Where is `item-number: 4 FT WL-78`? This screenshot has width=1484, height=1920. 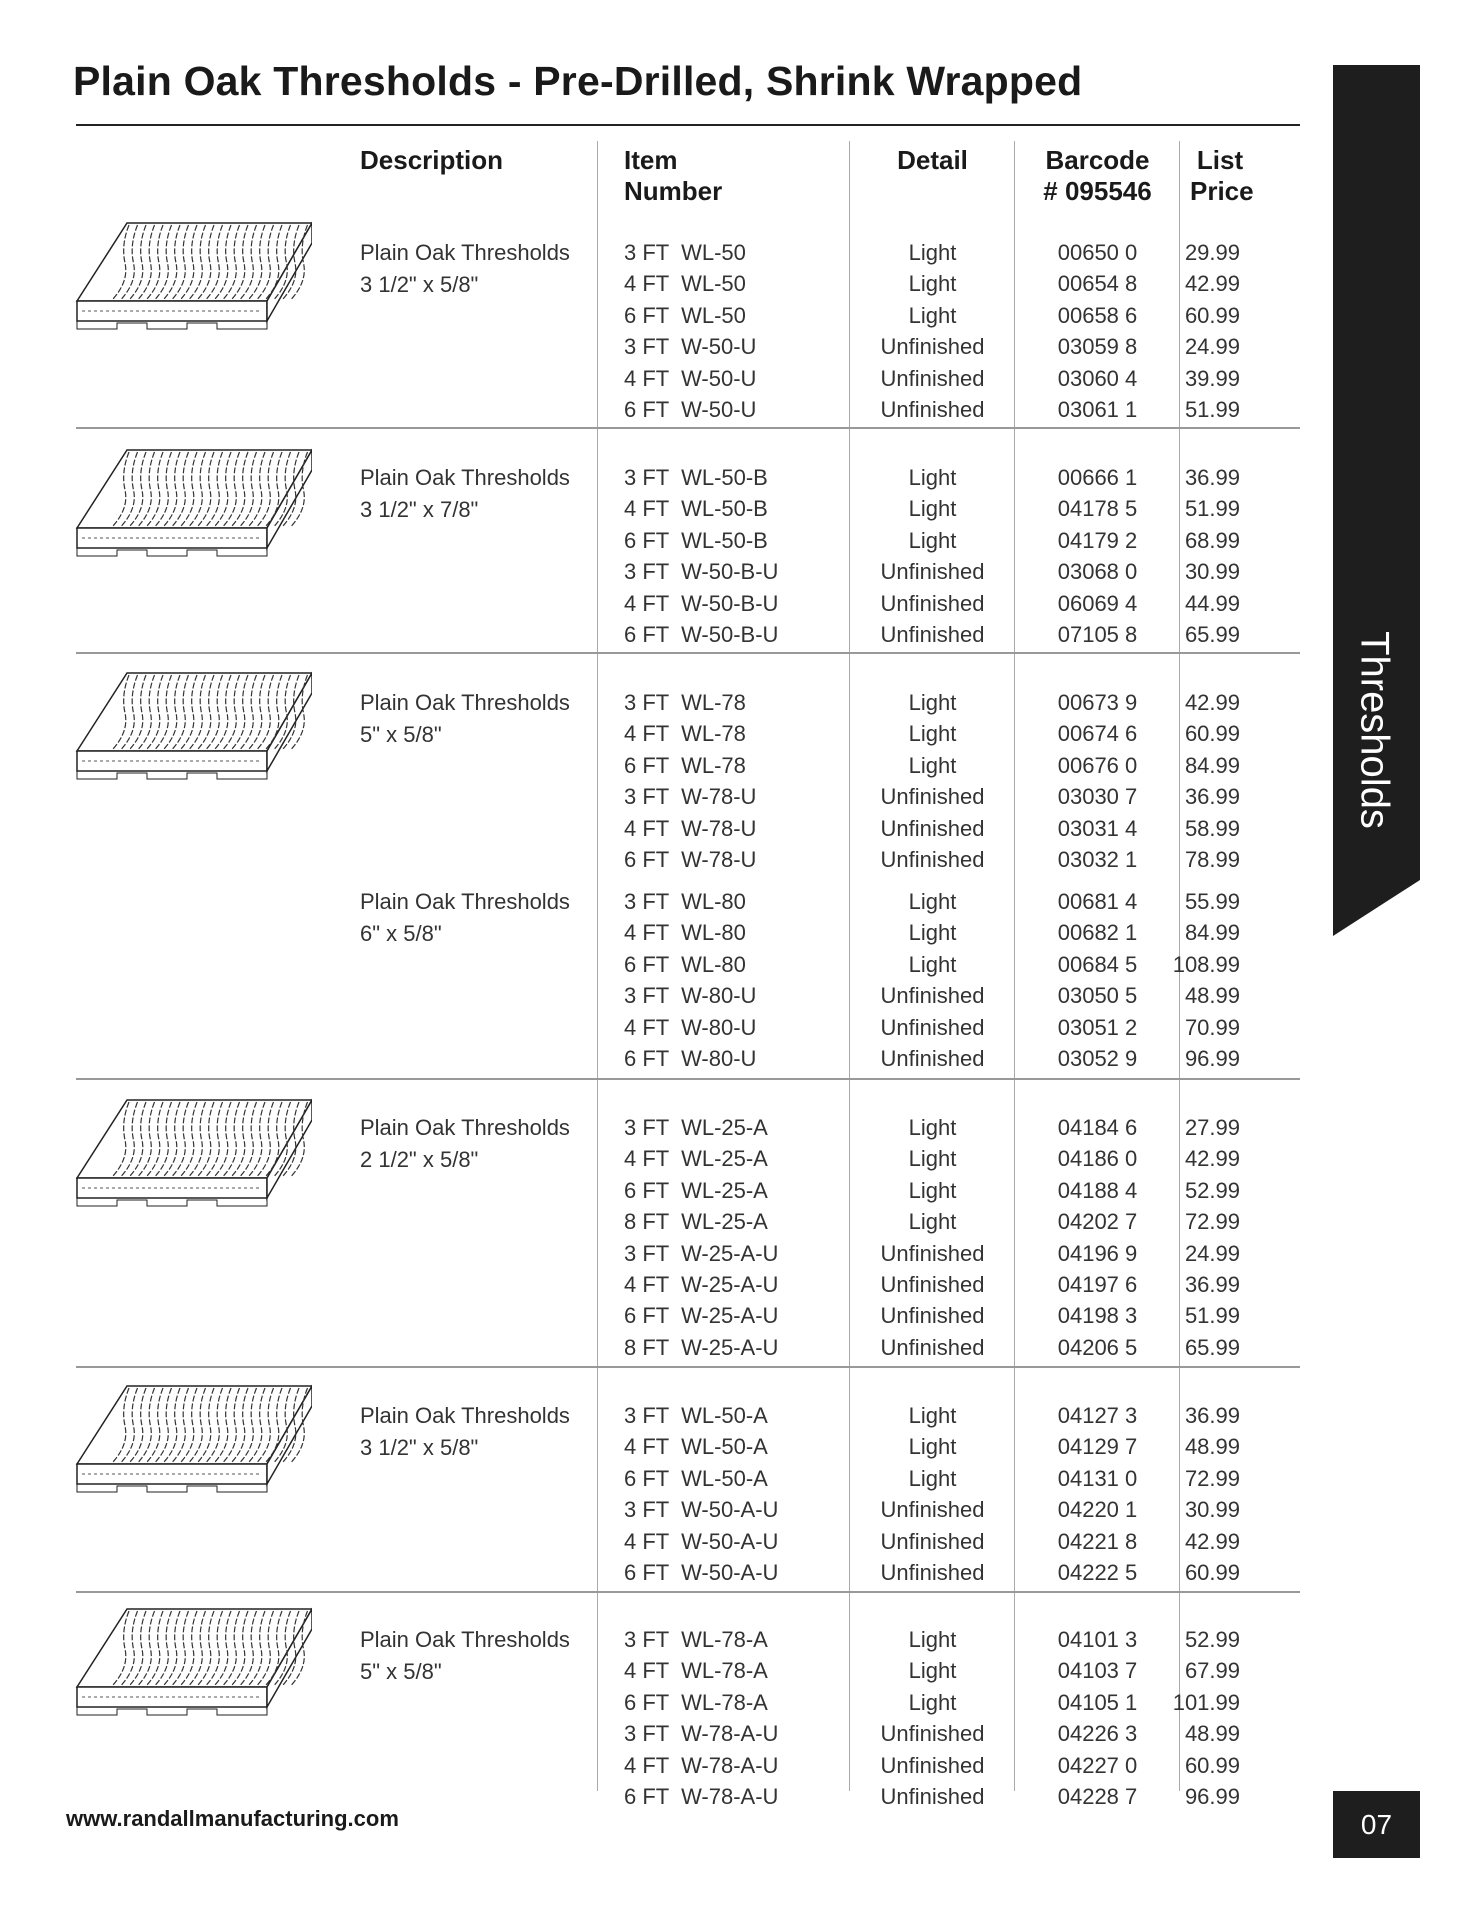
item-number: 4 FT WL-78 is located at coordinates (685, 733).